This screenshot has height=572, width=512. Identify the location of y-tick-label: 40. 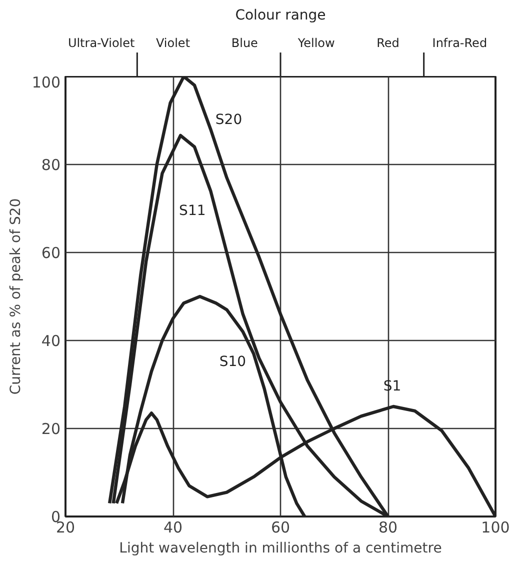
(51, 341).